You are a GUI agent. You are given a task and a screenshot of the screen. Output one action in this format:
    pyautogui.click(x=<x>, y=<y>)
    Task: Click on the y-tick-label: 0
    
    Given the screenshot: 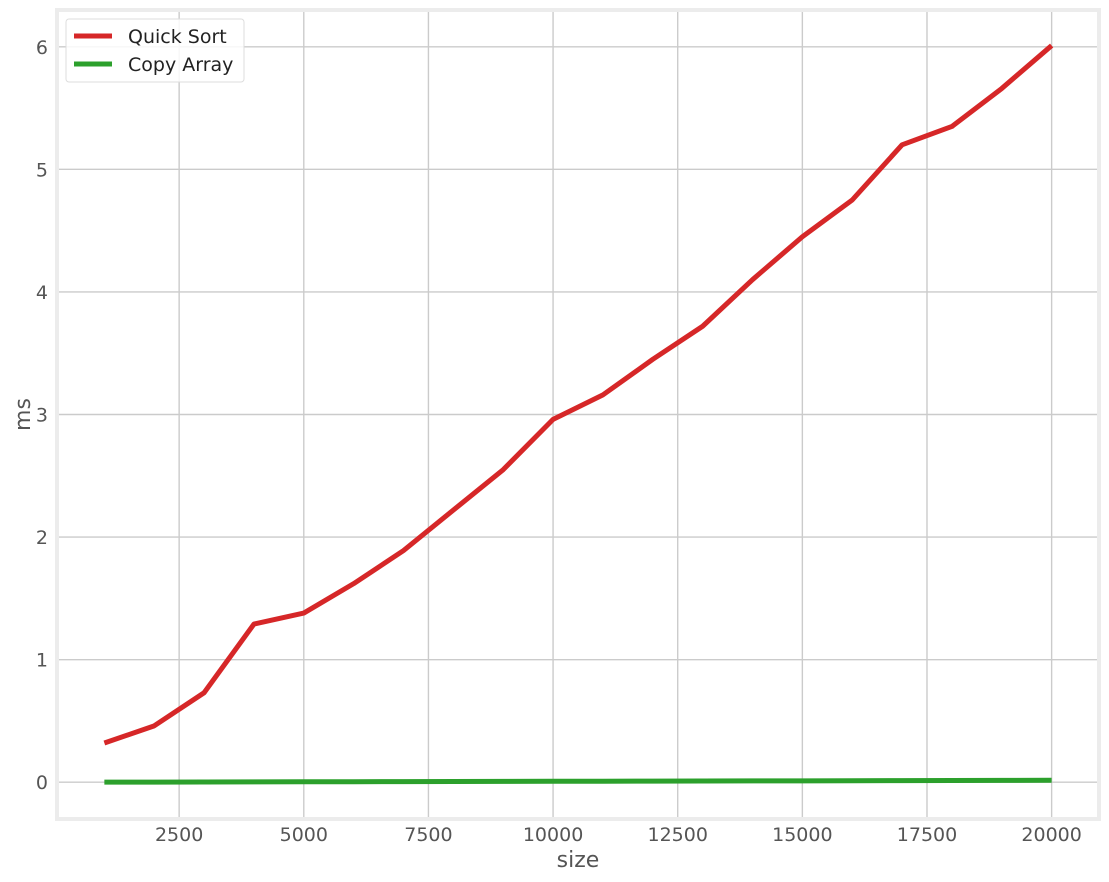 What is the action you would take?
    pyautogui.click(x=42, y=783)
    